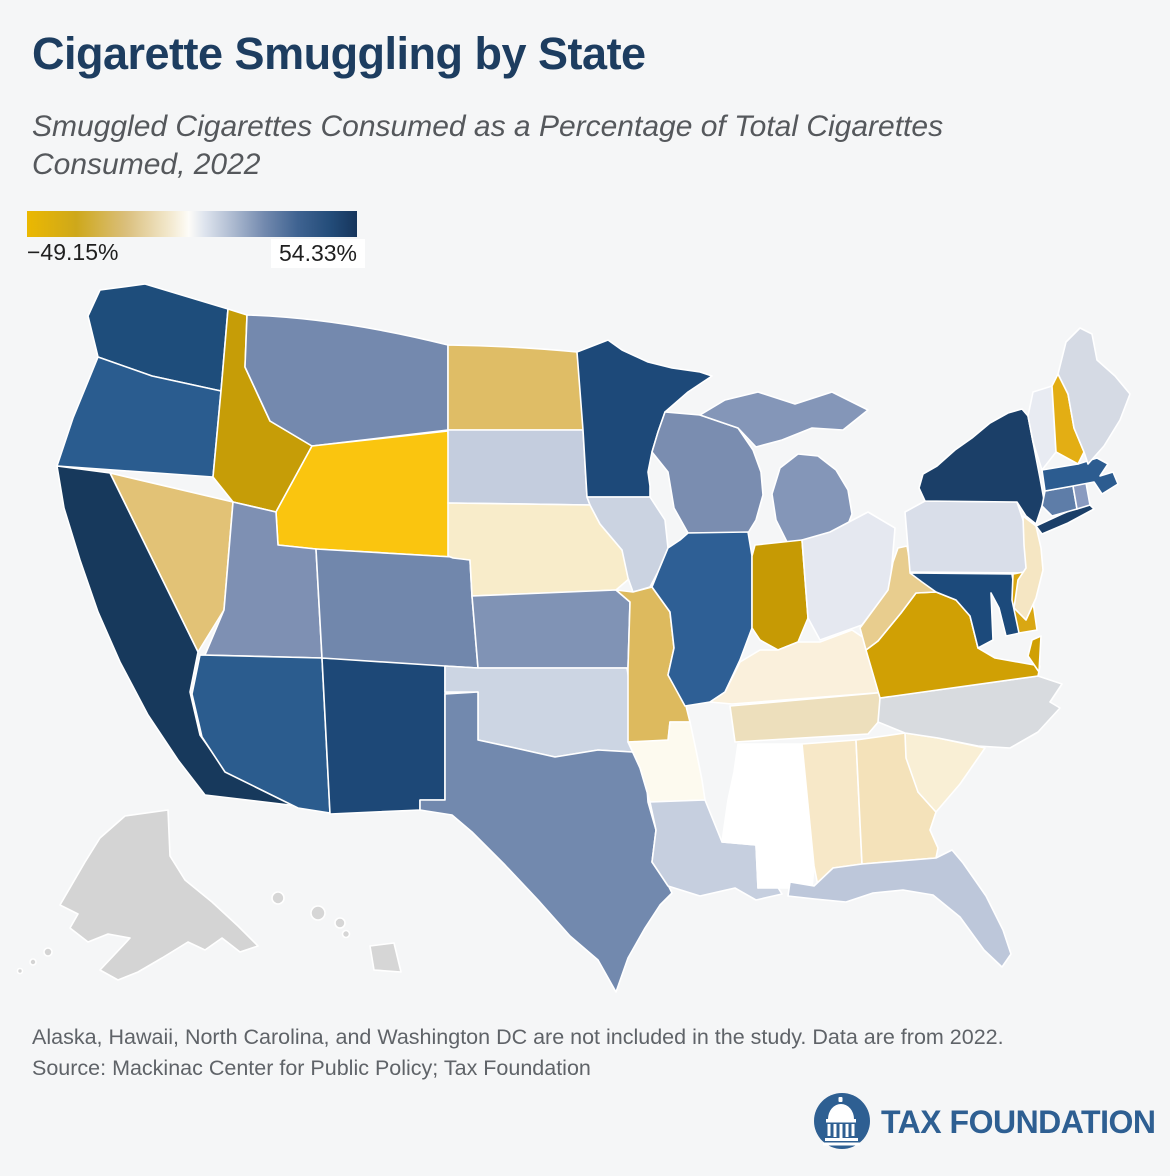  What do you see at coordinates (970, 712) in the screenshot?
I see `state-north-carolina` at bounding box center [970, 712].